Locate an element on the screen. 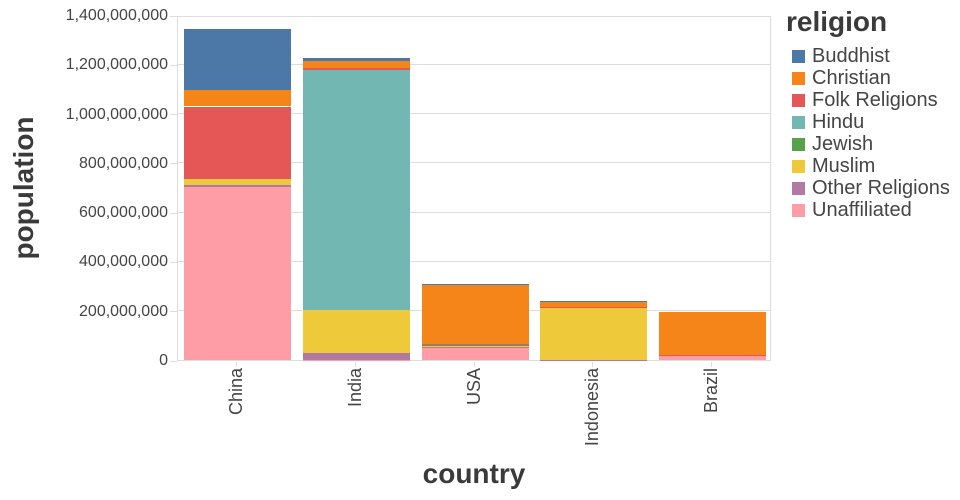  bar-segment-brazil-unaffiliated is located at coordinates (713, 358).